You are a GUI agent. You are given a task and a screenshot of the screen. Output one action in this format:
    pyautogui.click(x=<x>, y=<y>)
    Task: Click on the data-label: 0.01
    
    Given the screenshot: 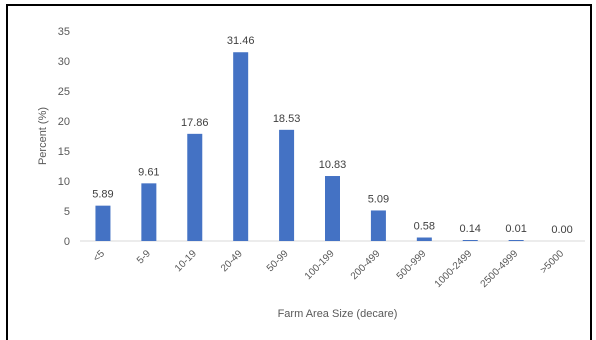 What is the action you would take?
    pyautogui.click(x=515, y=229)
    